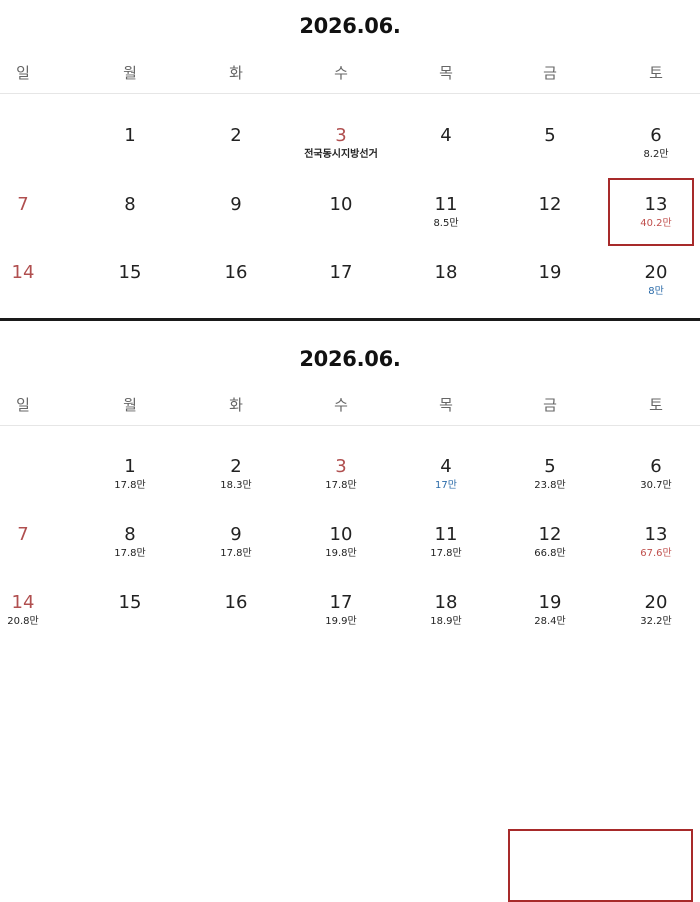 Image resolution: width=700 pixels, height=902 pixels. I want to click on day-cell-19: 19, so click(550, 273).